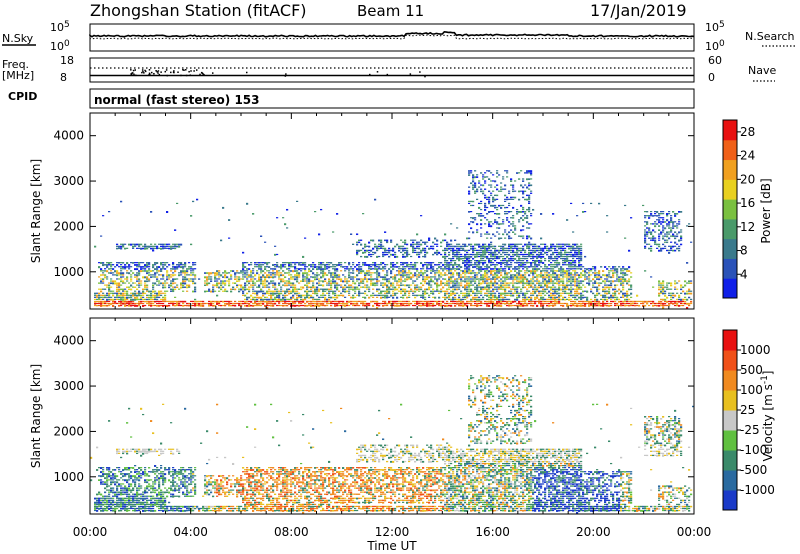 This screenshot has width=800, height=554. What do you see at coordinates (766, 210) in the screenshot?
I see `power-cbar-label: Power [dB]` at bounding box center [766, 210].